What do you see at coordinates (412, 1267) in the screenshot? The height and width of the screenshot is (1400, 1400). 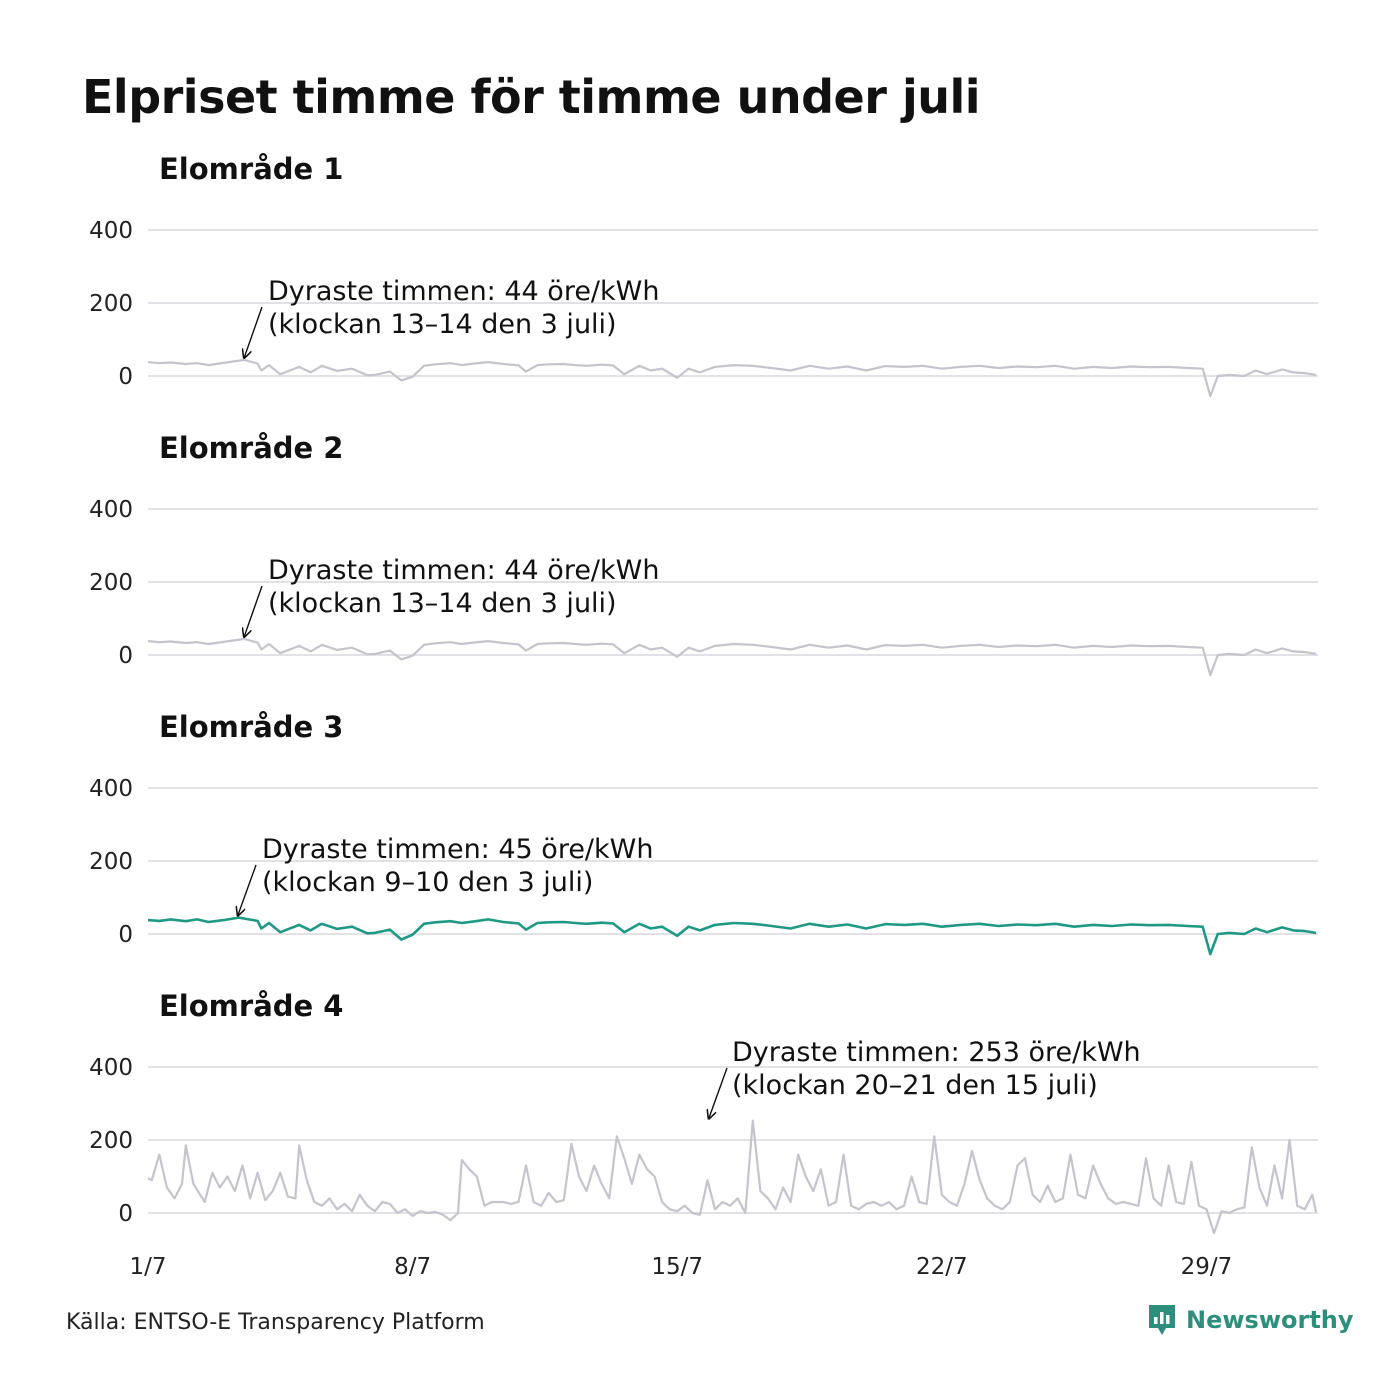 I see `x-tick-label: 8/7` at bounding box center [412, 1267].